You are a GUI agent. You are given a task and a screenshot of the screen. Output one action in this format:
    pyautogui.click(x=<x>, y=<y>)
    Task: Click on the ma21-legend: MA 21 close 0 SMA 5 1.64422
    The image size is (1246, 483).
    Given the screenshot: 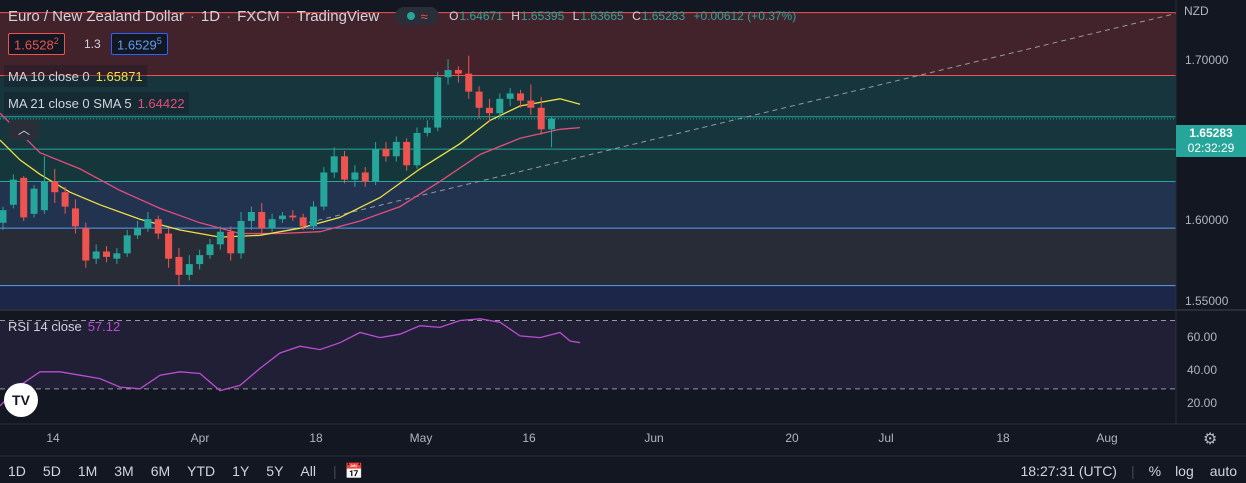 What is the action you would take?
    pyautogui.click(x=96, y=103)
    